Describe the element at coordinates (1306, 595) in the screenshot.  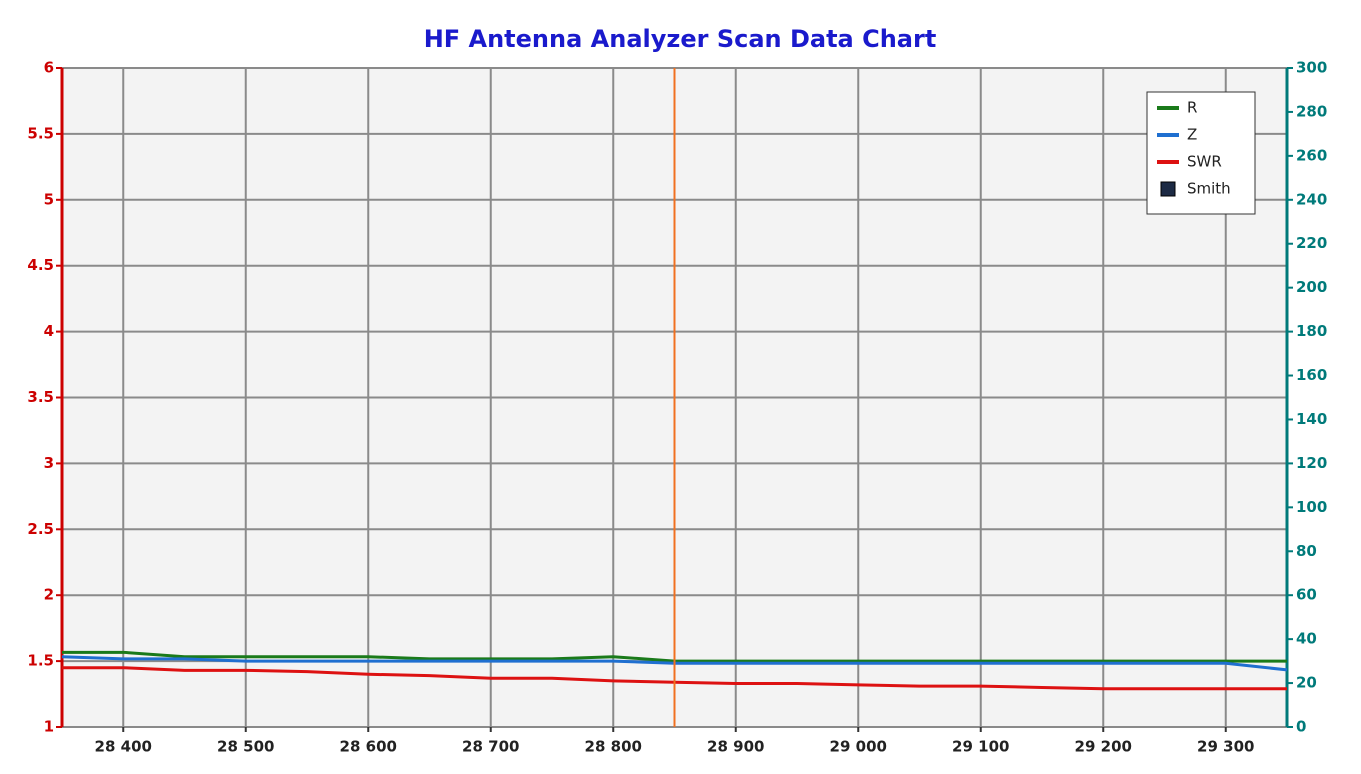
I see `y2-tick-label: 60` at that location.